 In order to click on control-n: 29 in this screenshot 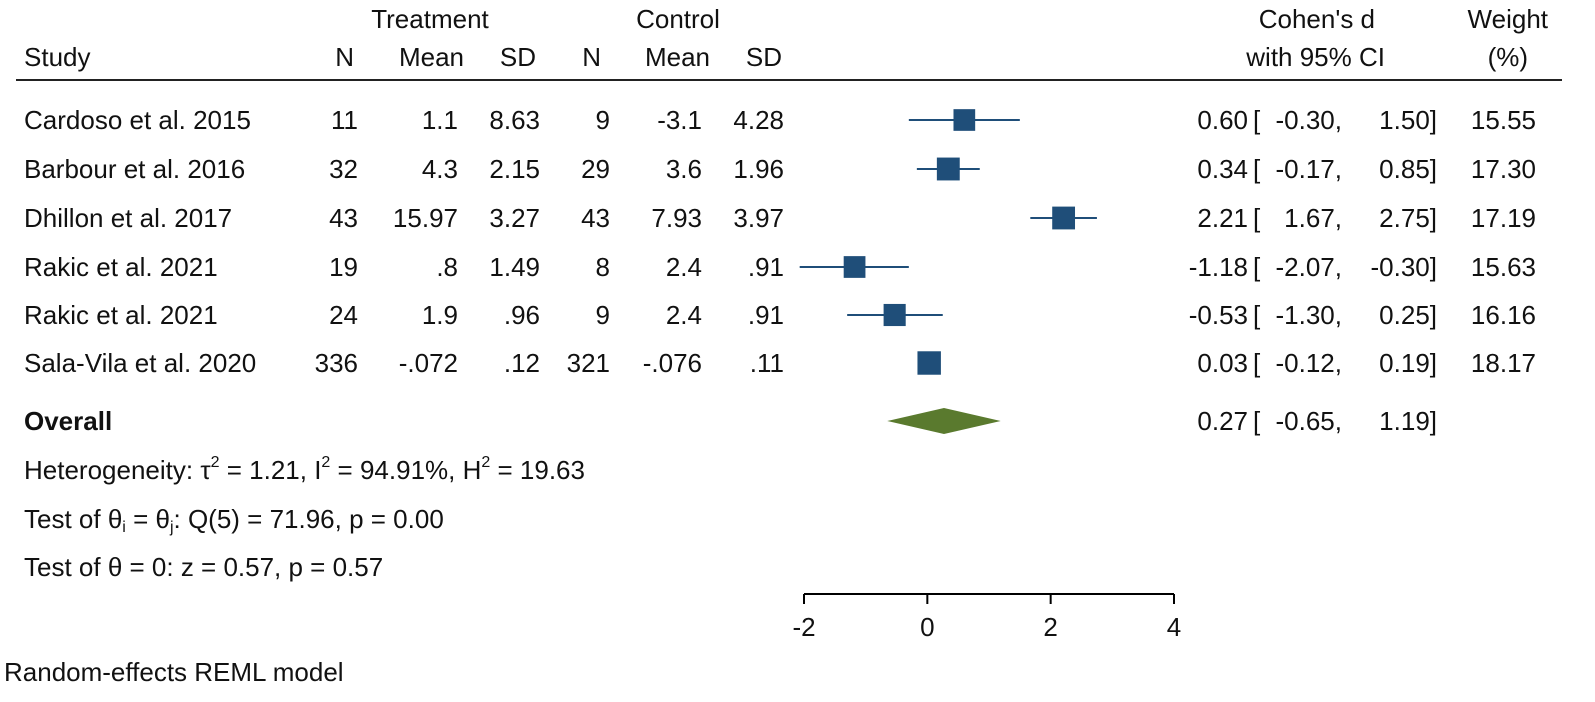, I will do `click(595, 169)`.